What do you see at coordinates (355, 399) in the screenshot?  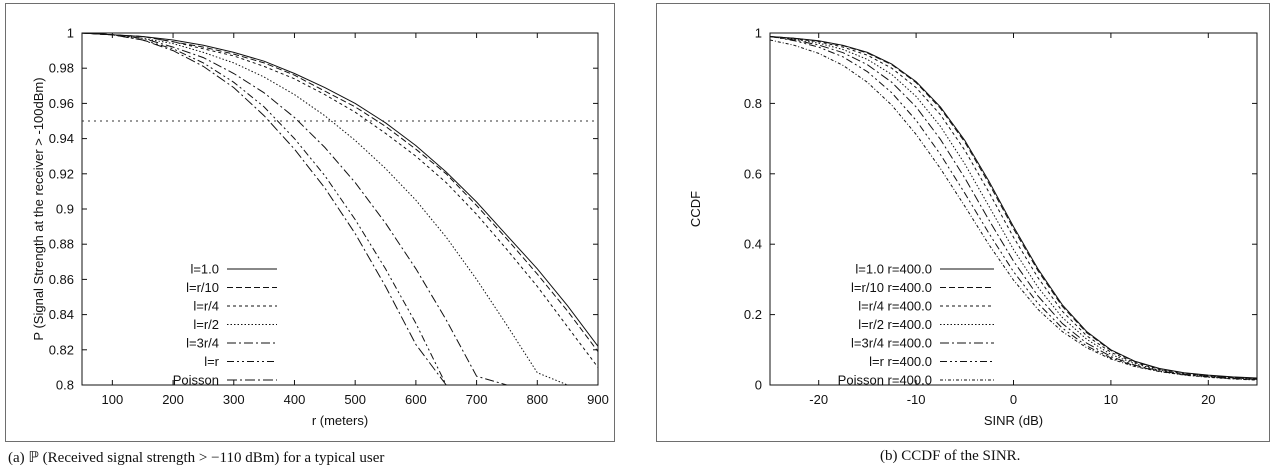 I see `x-tick-label: 500` at bounding box center [355, 399].